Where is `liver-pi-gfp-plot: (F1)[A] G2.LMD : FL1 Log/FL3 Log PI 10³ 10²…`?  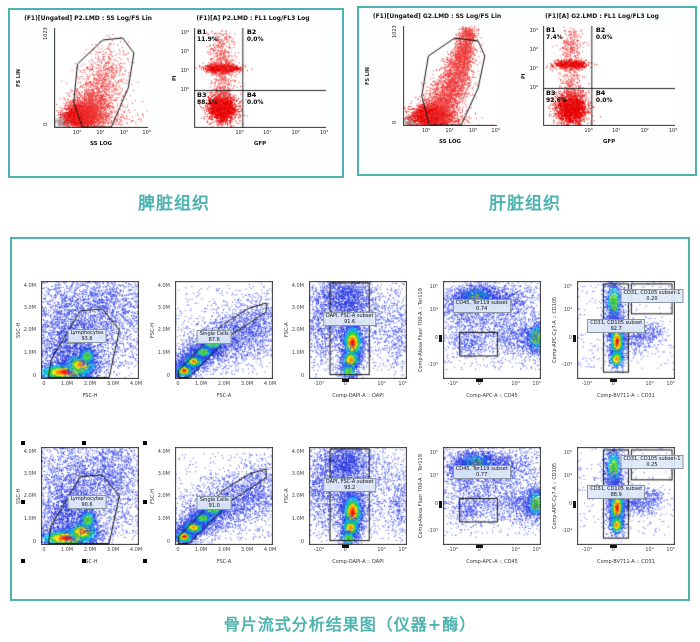
liver-pi-gfp-plot: (F1)[A] G2.LMD : FL1 Log/FL3 Log PI 10³ 10²… is located at coordinates (602, 89).